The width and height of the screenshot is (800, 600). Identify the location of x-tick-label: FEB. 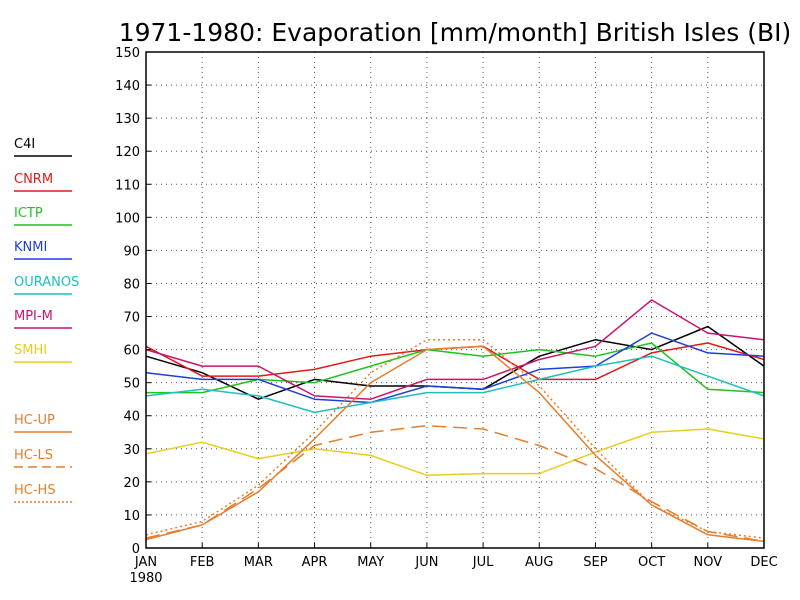
(202, 562).